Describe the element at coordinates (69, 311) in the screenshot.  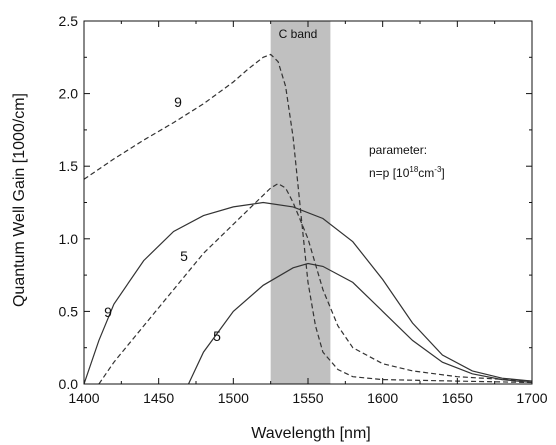
I see `y-tick-label: 0.5` at that location.